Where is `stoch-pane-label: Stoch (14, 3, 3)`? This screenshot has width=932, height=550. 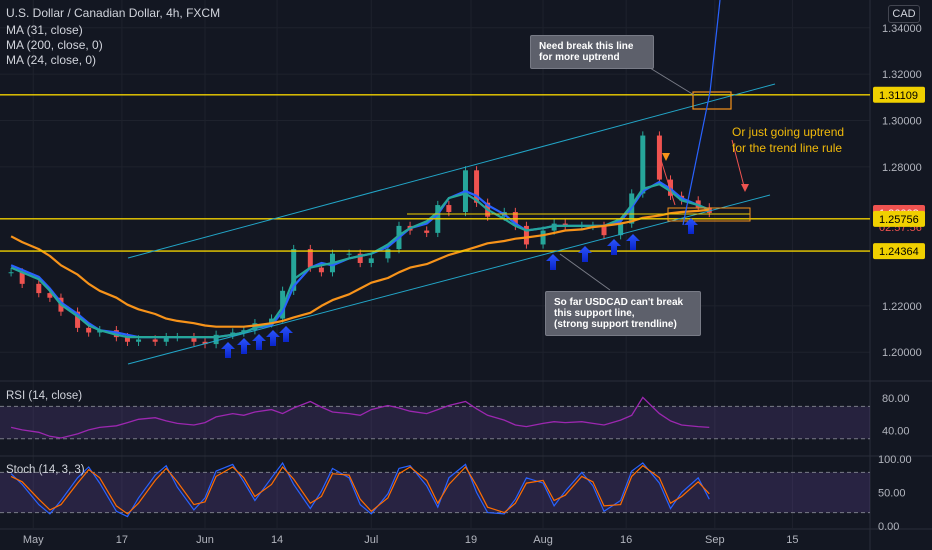
stoch-pane-label: Stoch (14, 3, 3) is located at coordinates (45, 470).